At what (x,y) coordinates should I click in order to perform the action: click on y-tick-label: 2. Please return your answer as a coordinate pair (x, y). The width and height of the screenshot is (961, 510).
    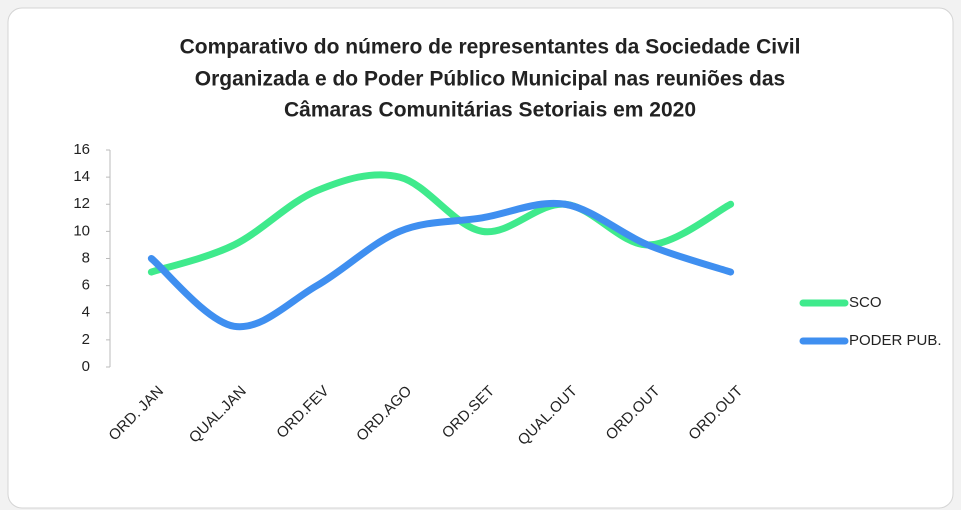
    Looking at the image, I should click on (86, 339).